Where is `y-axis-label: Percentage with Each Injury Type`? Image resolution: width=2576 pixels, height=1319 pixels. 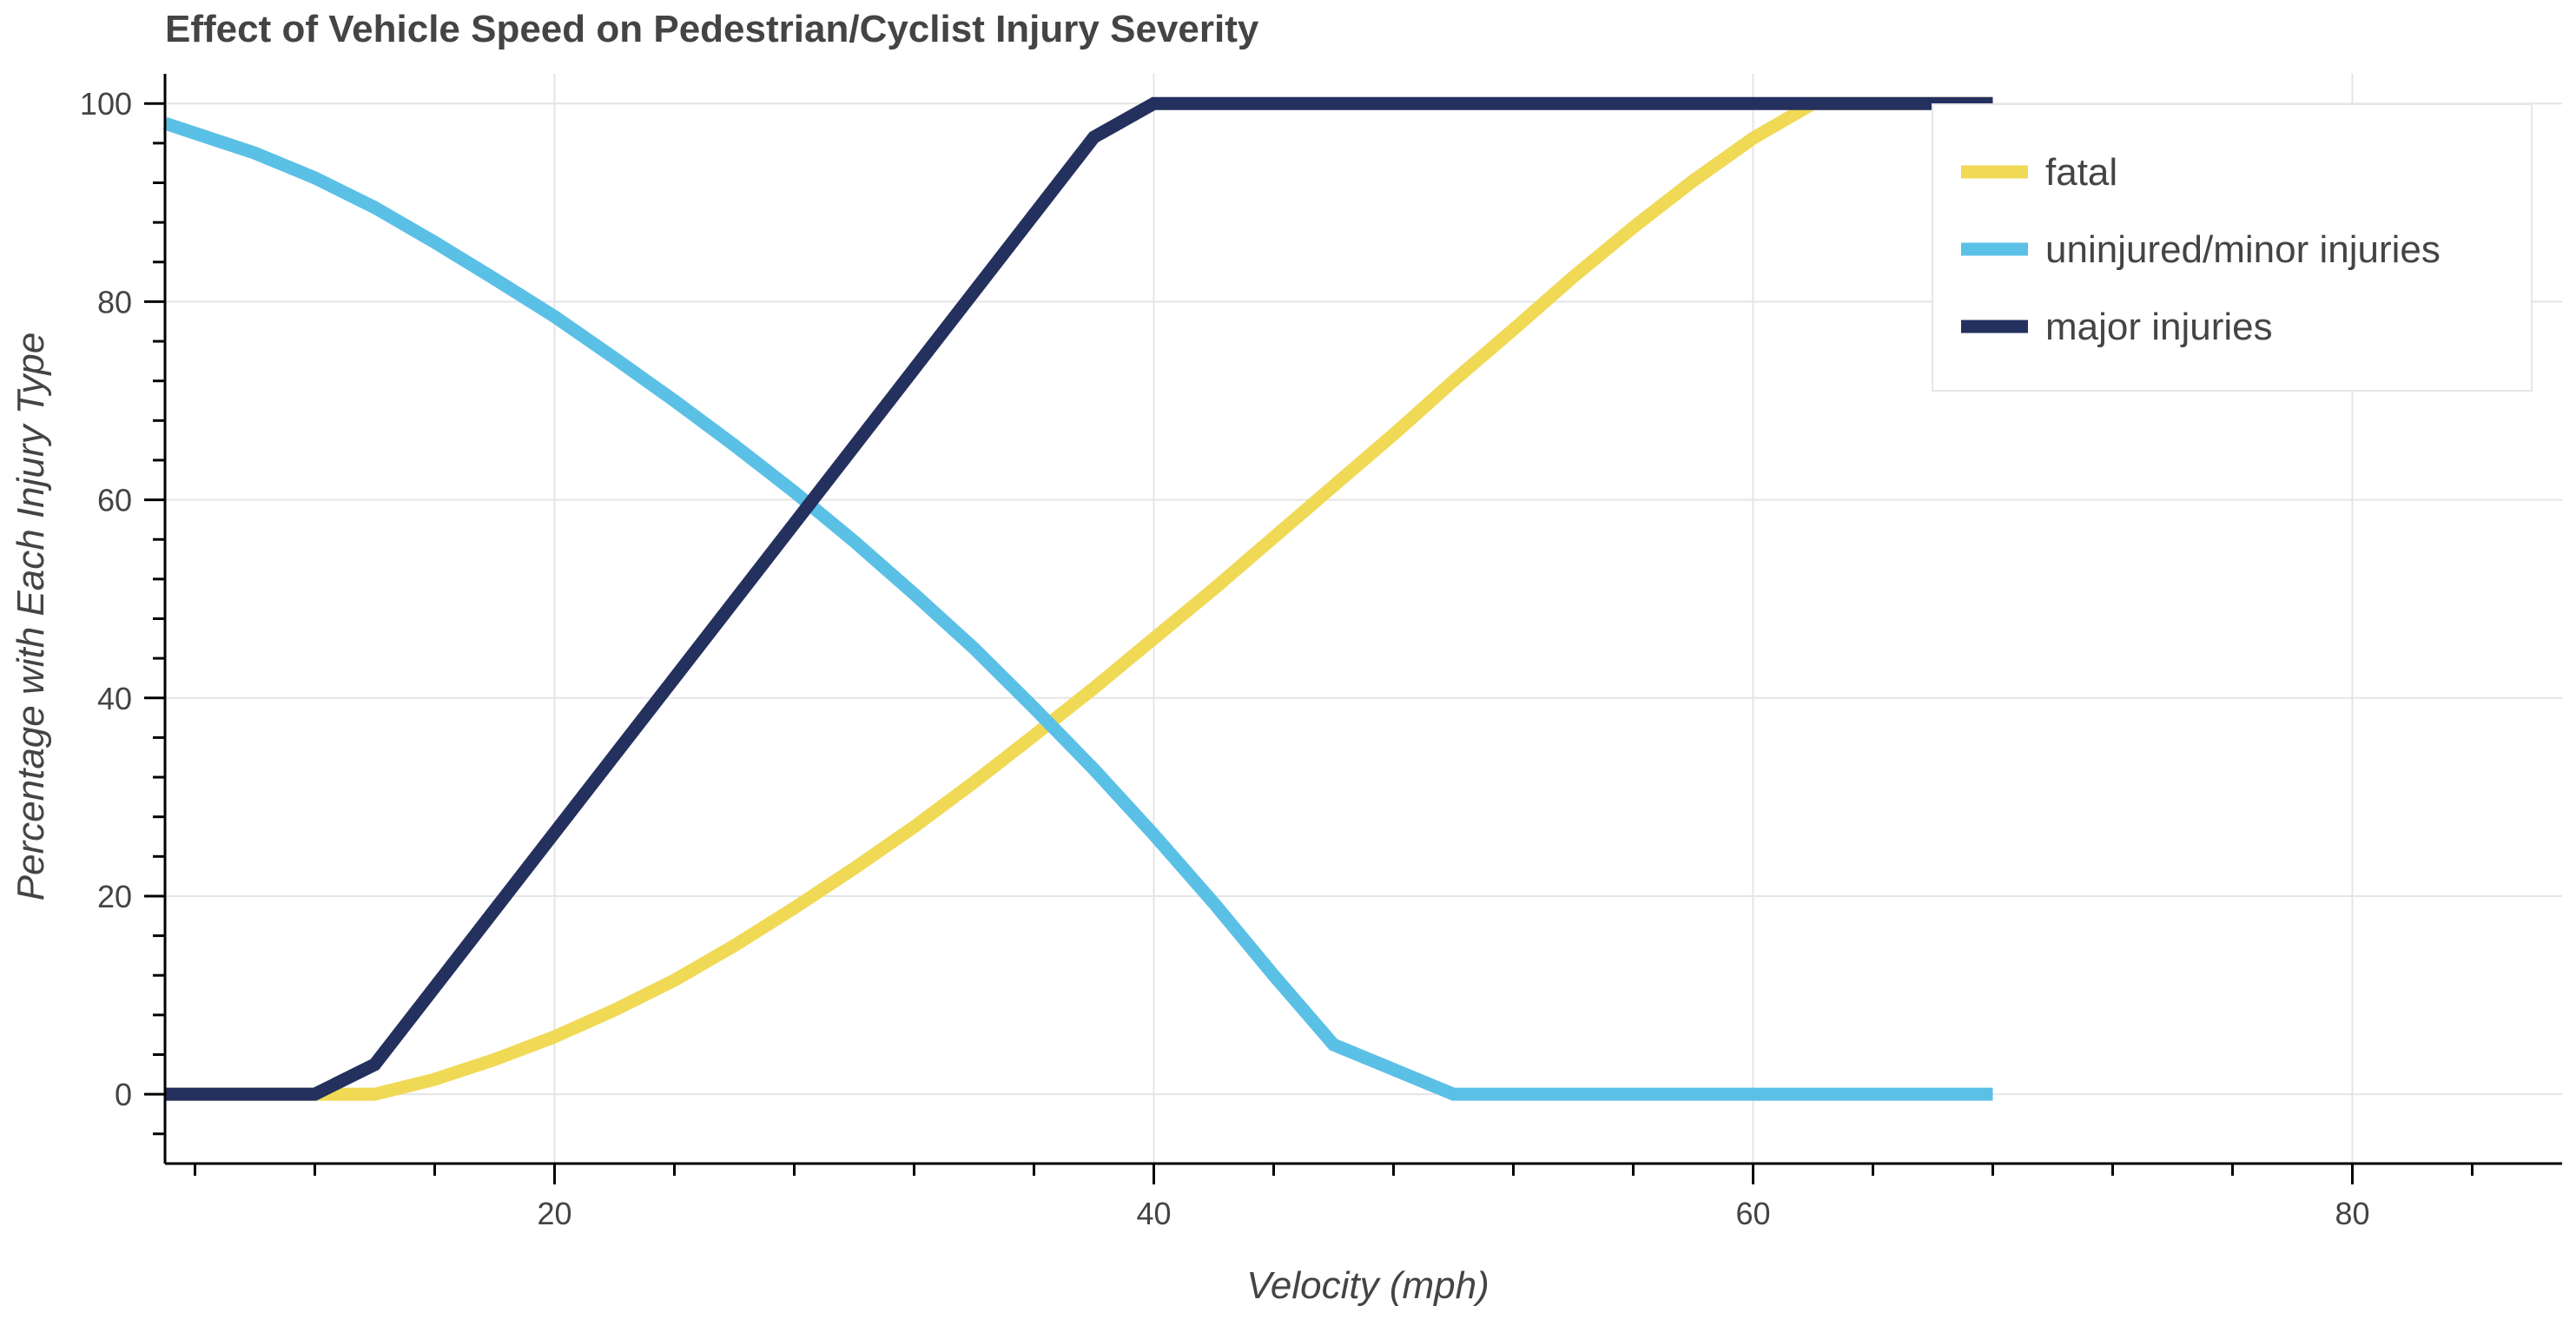
y-axis-label: Percentage with Each Injury Type is located at coordinates (31, 617).